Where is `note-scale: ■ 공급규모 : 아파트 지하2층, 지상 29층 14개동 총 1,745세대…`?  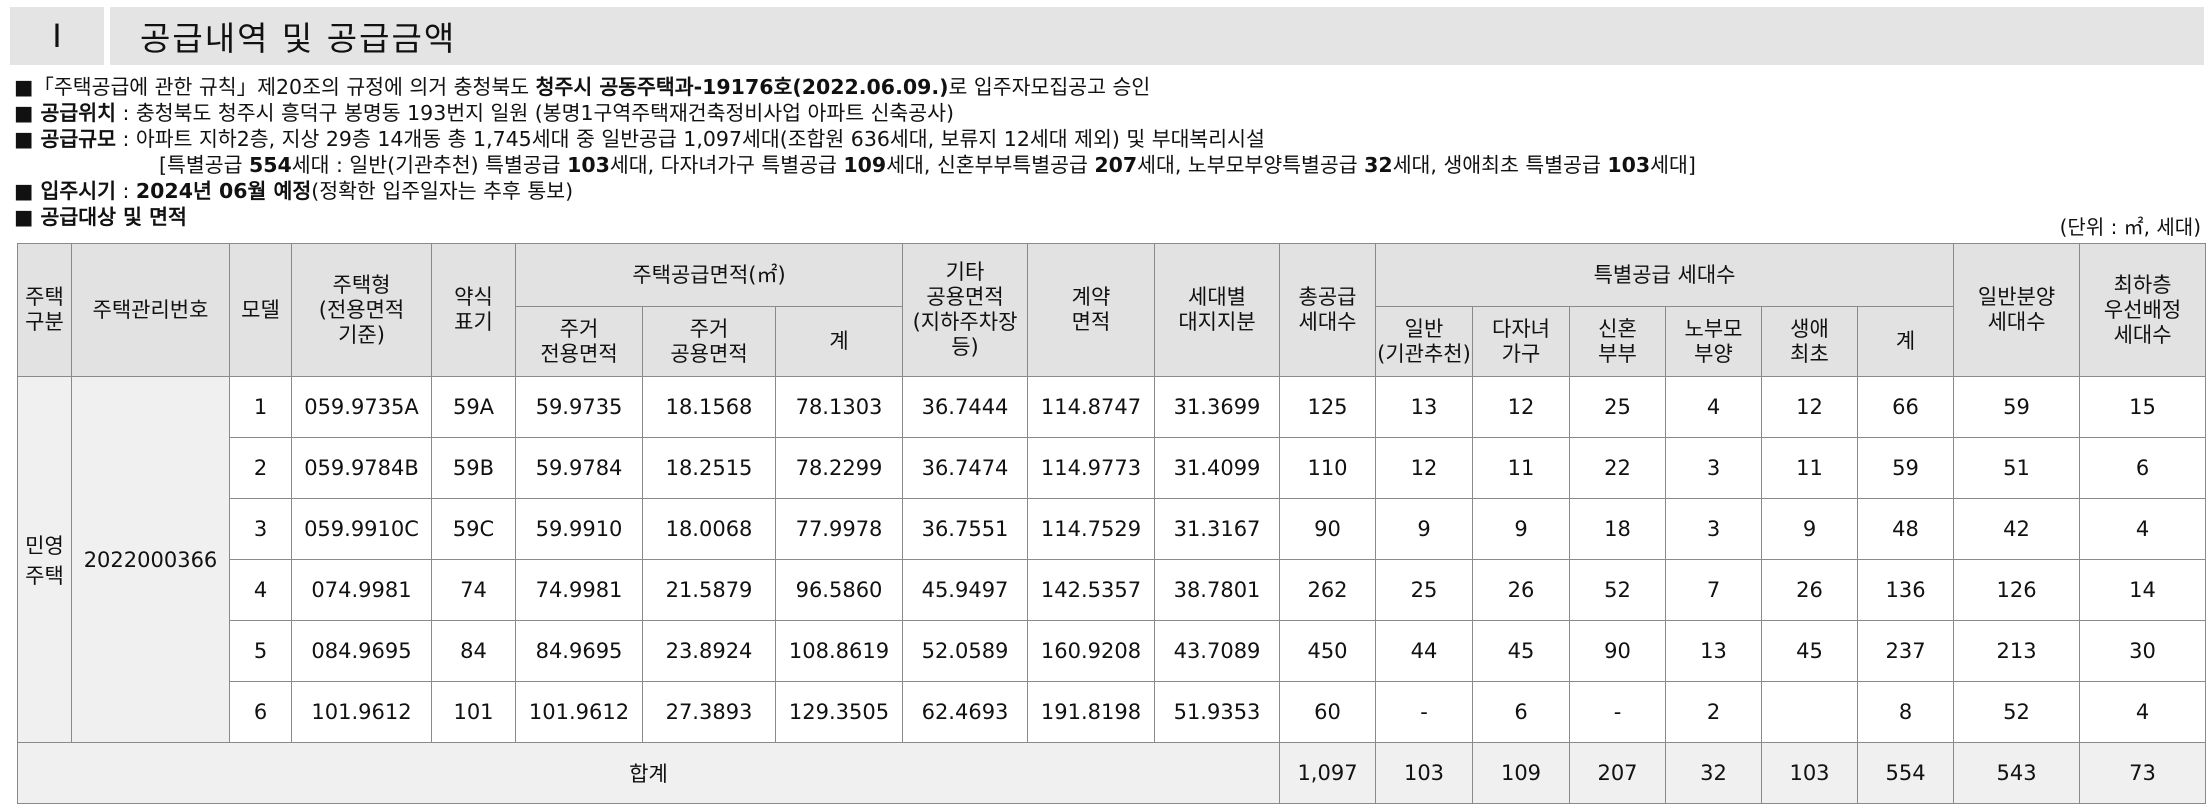 note-scale: ■ 공급규모 : 아파트 지하2층, 지상 29층 14개동 총 1,745세대… is located at coordinates (639, 139).